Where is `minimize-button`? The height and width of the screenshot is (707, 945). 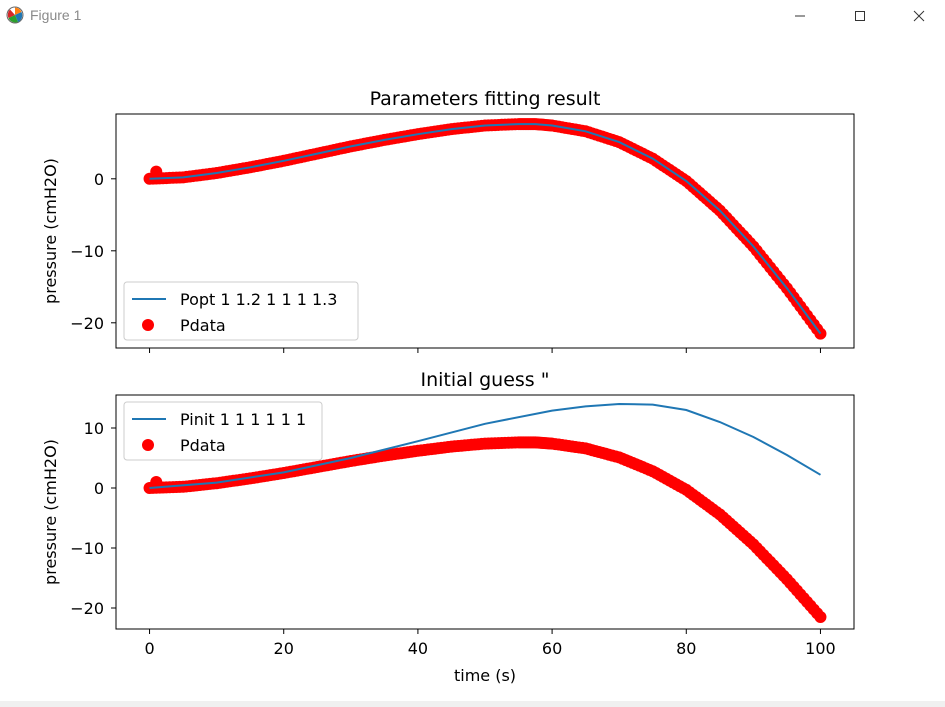
minimize-button is located at coordinates (800, 16).